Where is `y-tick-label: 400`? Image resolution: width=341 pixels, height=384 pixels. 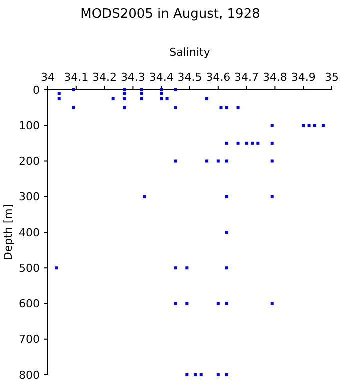
y-tick-label: 400 is located at coordinates (29, 233).